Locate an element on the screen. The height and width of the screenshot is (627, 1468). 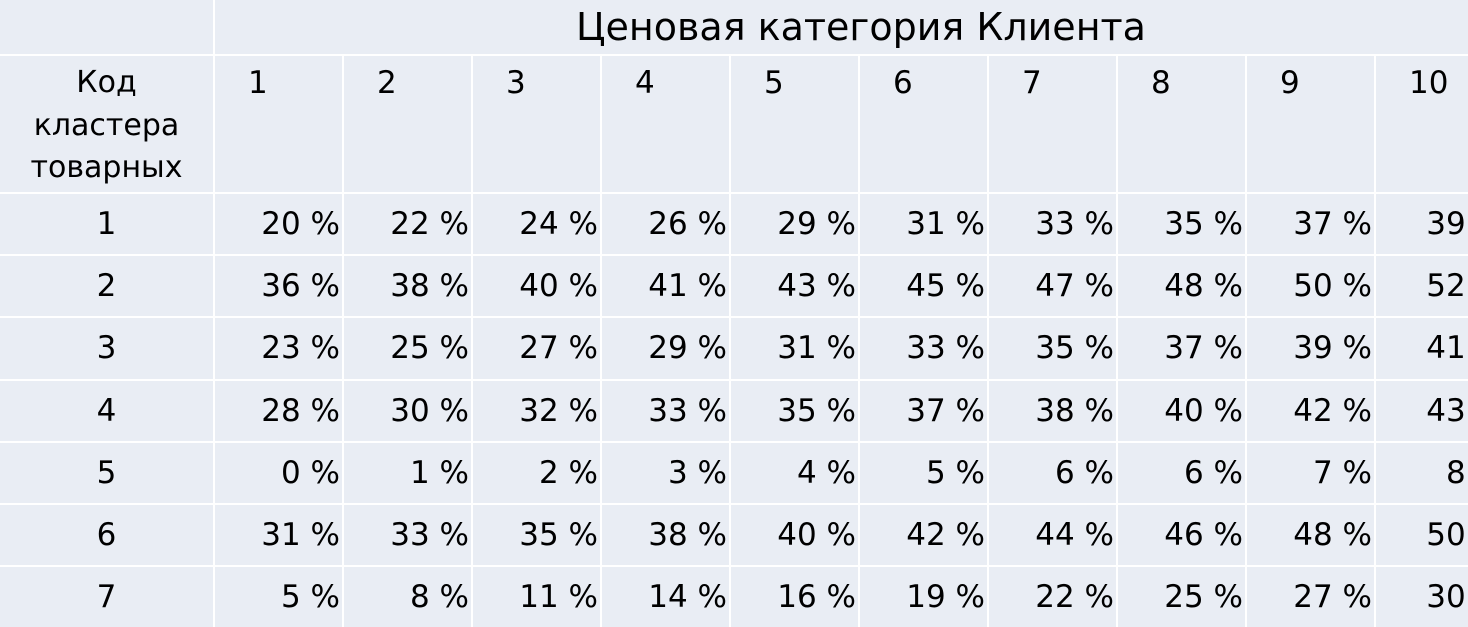
table-cell: 52 % is located at coordinates (1422, 286).